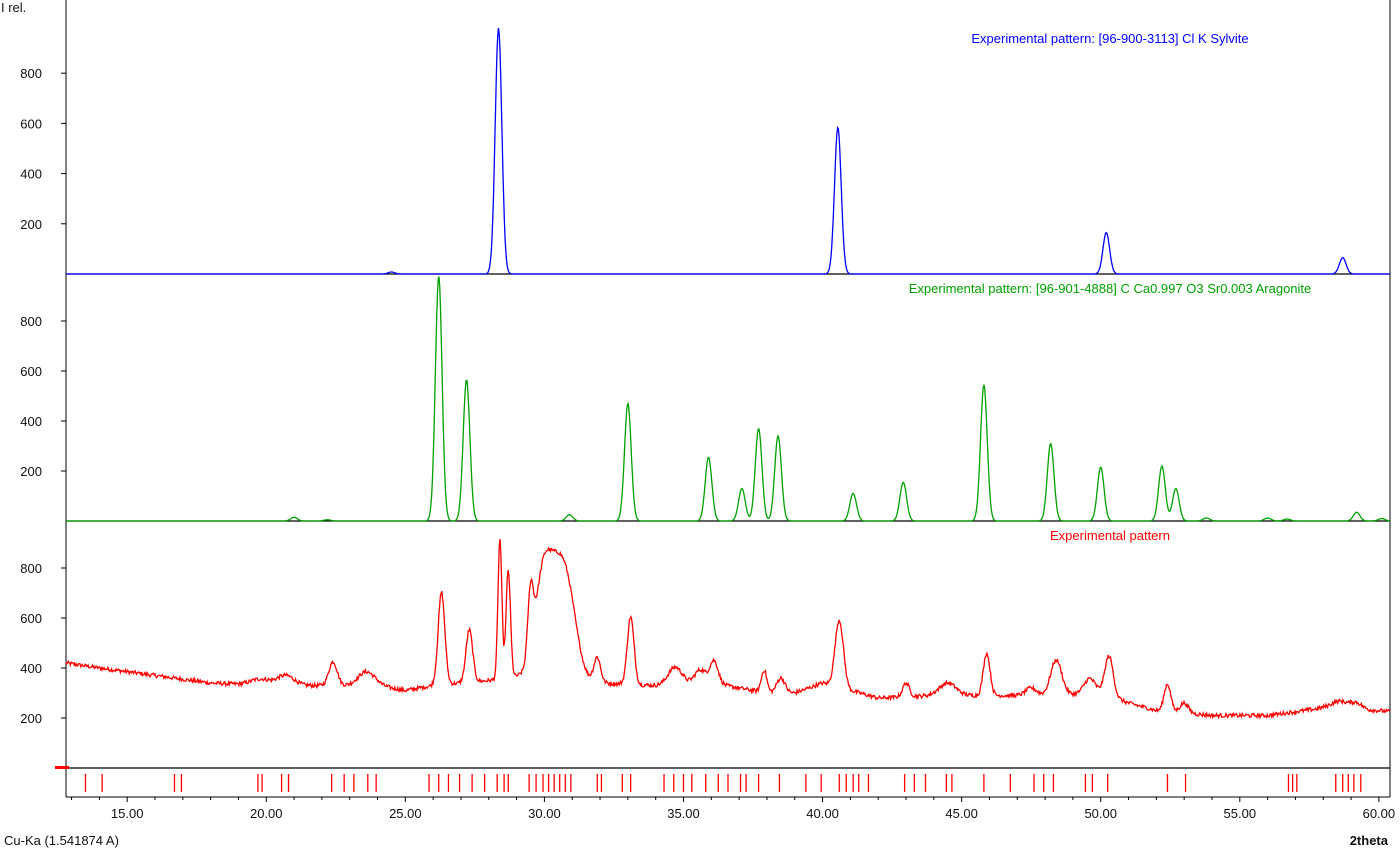 This screenshot has width=1400, height=851. What do you see at coordinates (13, 7) in the screenshot?
I see `y-axis-title: I rel.` at bounding box center [13, 7].